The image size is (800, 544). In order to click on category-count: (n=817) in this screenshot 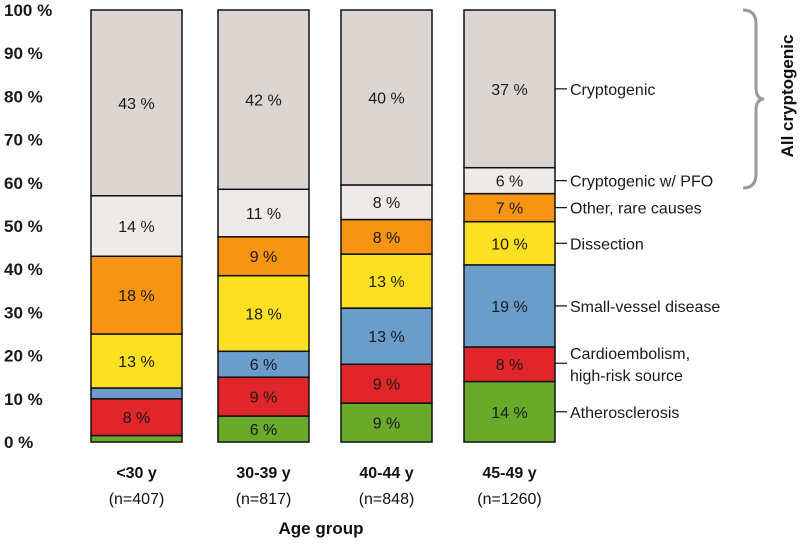, I will do `click(264, 499)`.